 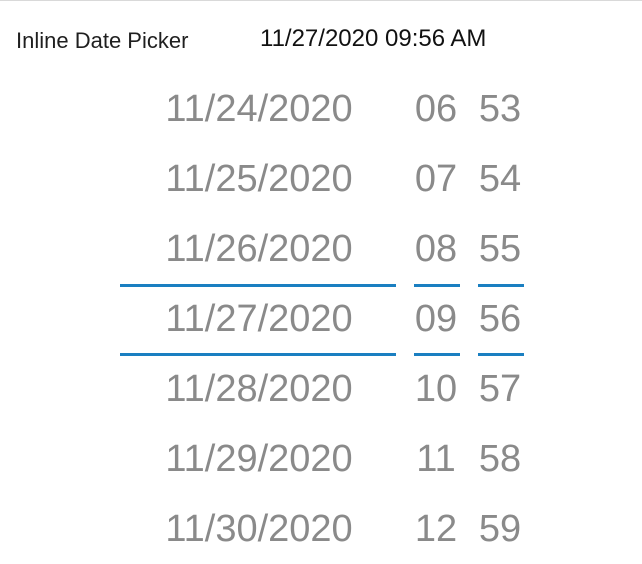 What do you see at coordinates (259, 178) in the screenshot?
I see `date-item: 11/25/2020` at bounding box center [259, 178].